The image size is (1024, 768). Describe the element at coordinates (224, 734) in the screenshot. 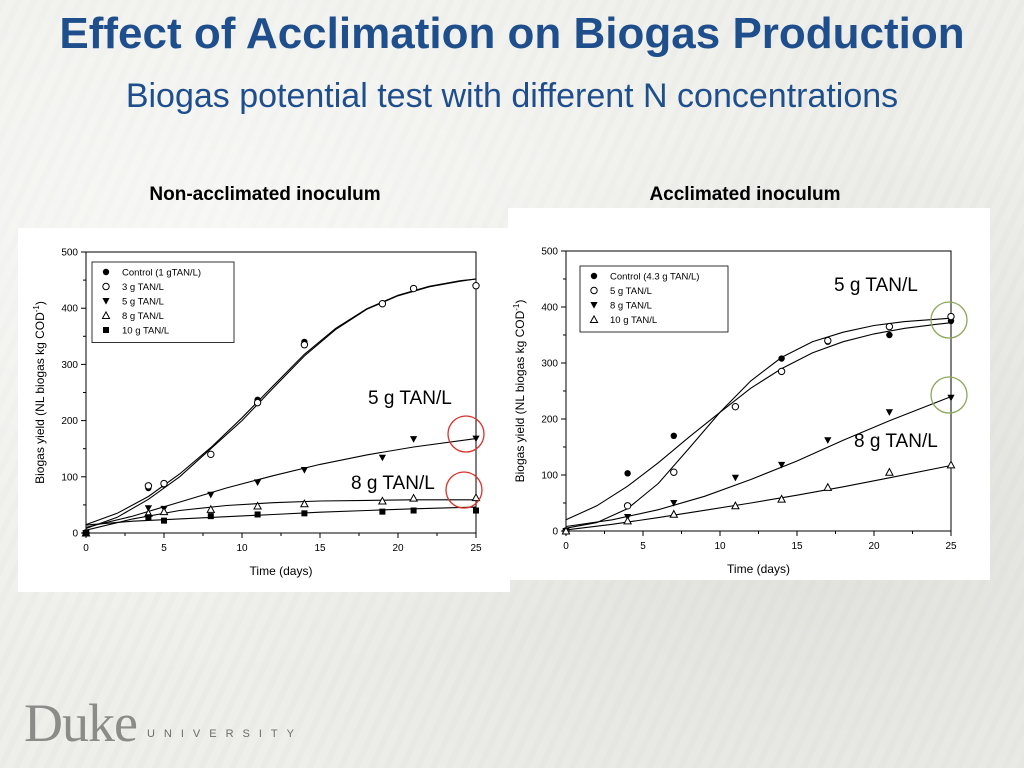

I see `logo-university: UNIVERSITY` at that location.